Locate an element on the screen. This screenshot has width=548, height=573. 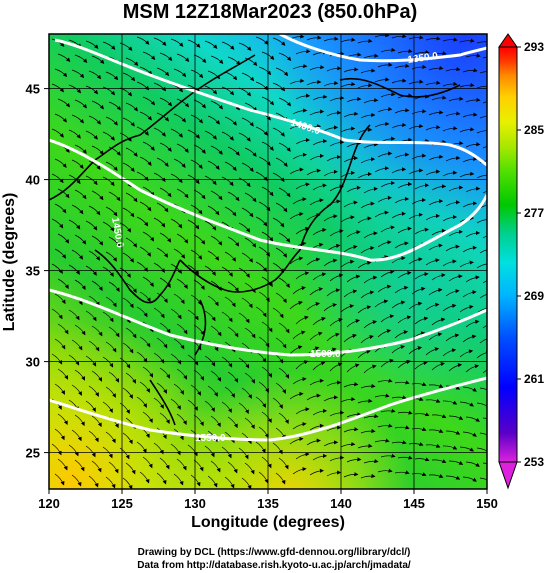
x-tick-label: 120 is located at coordinates (49, 503).